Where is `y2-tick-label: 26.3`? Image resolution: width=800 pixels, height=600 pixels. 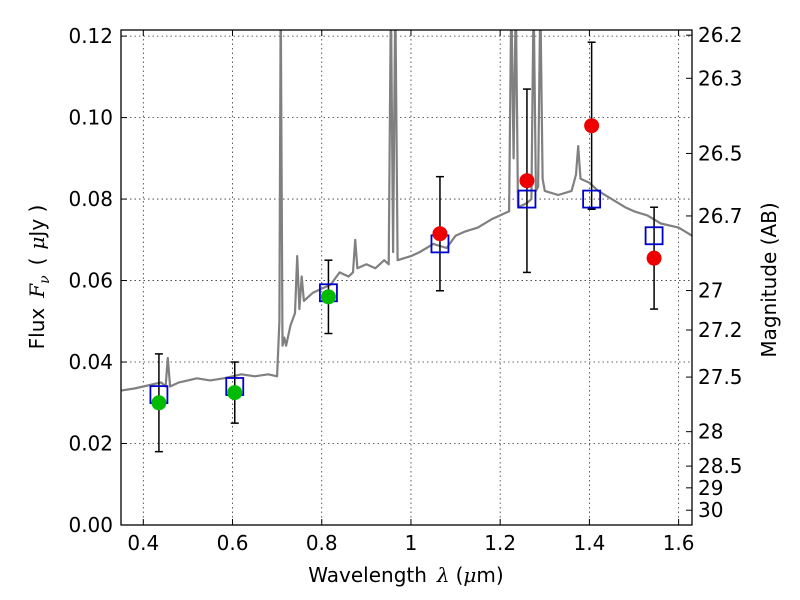
y2-tick-label: 26.3 is located at coordinates (720, 78).